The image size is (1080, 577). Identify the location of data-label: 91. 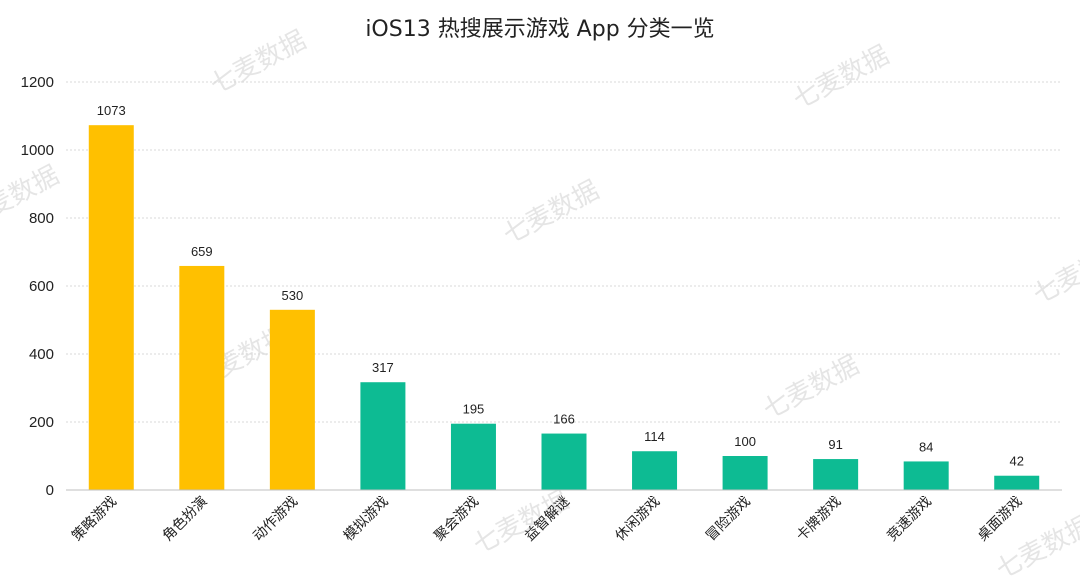
(835, 444).